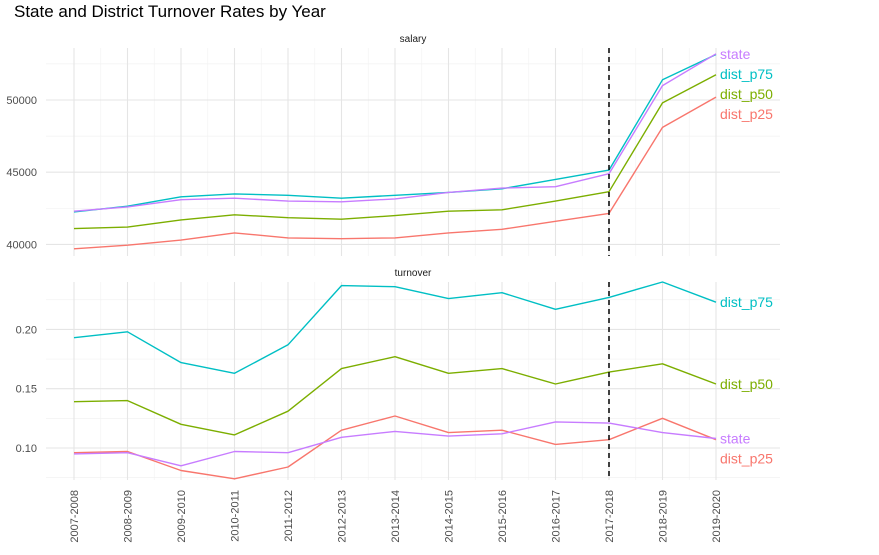 The width and height of the screenshot is (879, 555). Describe the element at coordinates (450, 516) in the screenshot. I see `x-tick-label: 2014-2015` at that location.